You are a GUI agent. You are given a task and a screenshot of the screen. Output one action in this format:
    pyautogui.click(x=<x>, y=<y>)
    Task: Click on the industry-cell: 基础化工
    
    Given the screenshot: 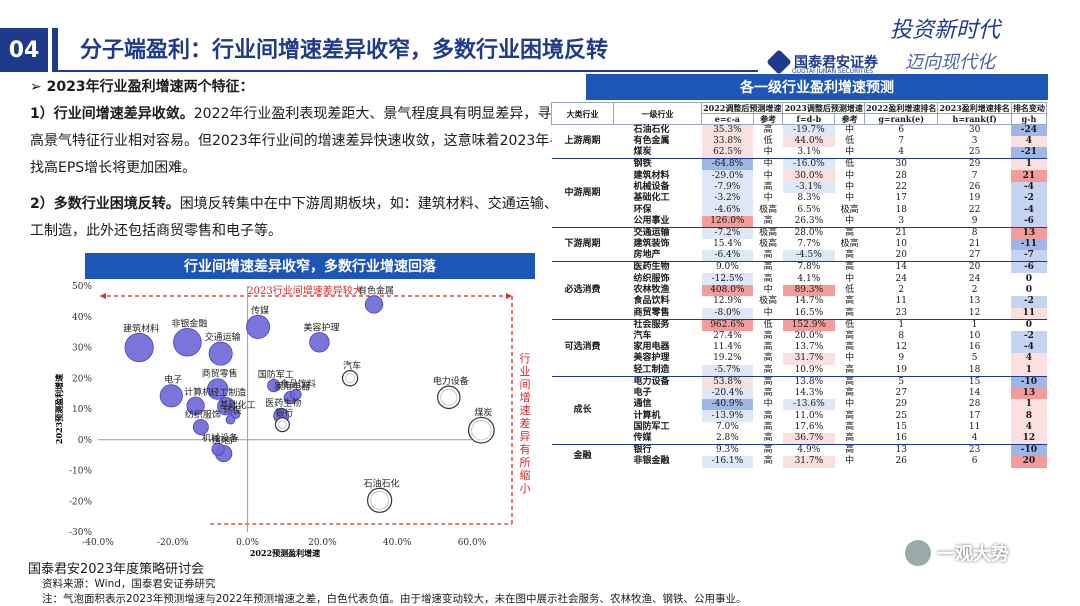 What is the action you would take?
    pyautogui.click(x=651, y=198)
    